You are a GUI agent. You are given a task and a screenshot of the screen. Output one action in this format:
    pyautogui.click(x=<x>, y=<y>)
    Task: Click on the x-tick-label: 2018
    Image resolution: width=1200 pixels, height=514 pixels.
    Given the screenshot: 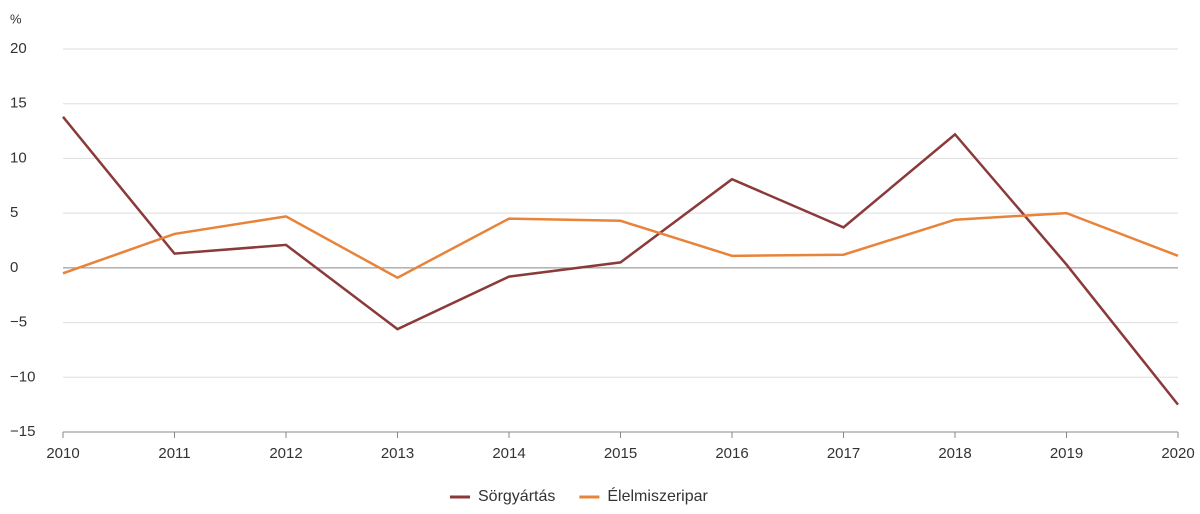 What is the action you would take?
    pyautogui.click(x=954, y=453)
    